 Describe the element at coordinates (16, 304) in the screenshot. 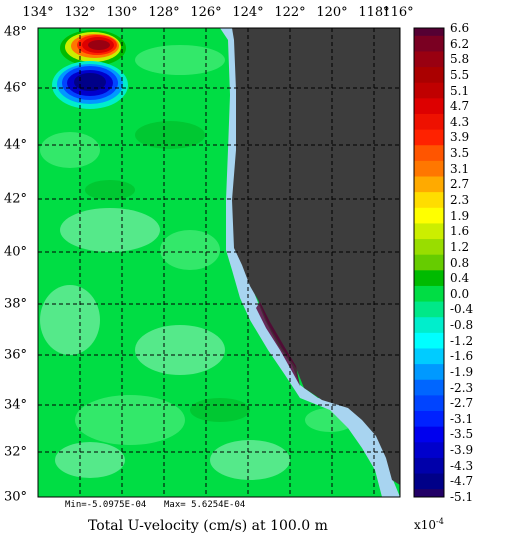

I see `lat-label-38: 38°` at that location.